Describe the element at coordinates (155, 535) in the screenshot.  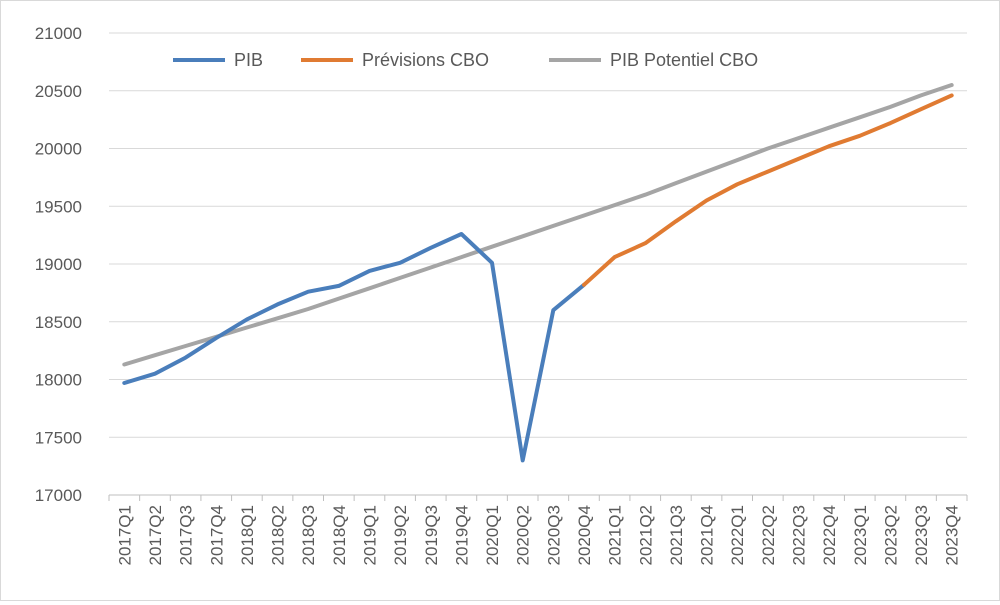
I see `x-tick-label: 2017Q2` at that location.